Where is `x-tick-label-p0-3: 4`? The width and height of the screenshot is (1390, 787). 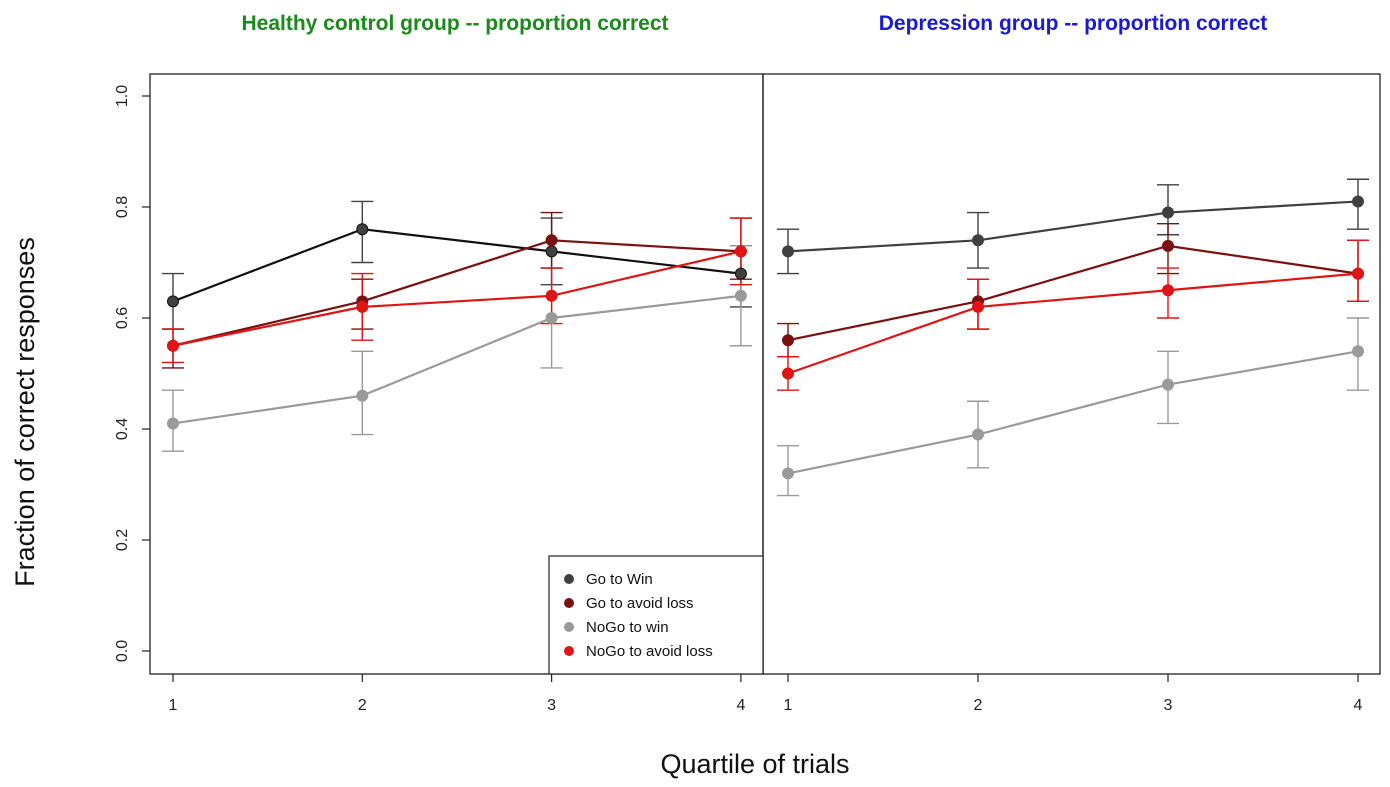 x-tick-label-p0-3: 4 is located at coordinates (740, 705).